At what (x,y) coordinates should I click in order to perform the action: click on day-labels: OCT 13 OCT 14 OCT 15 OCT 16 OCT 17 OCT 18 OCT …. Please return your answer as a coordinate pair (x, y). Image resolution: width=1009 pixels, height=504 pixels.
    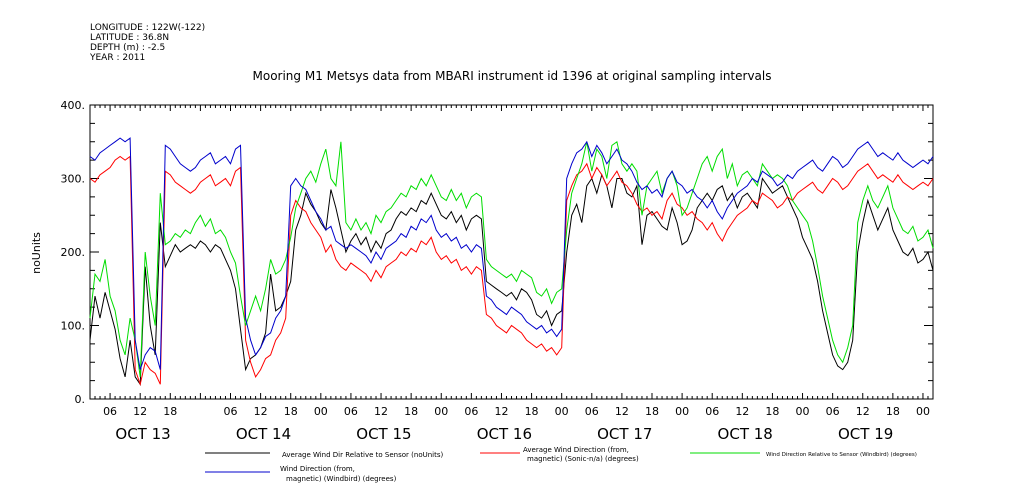
    Looking at the image, I should click on (504, 434).